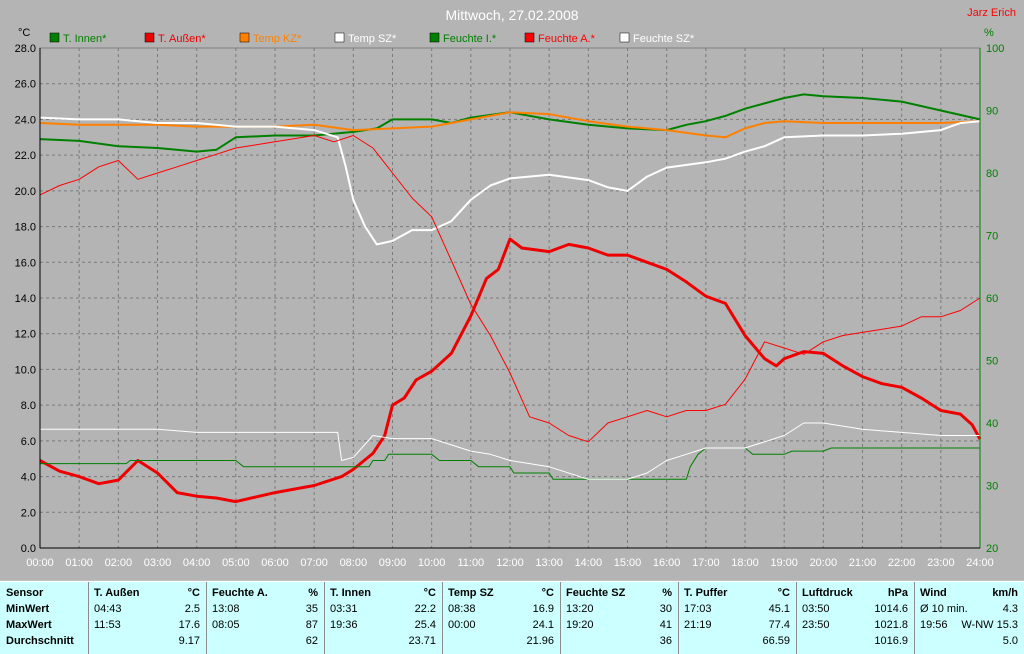  Describe the element at coordinates (1010, 641) in the screenshot. I see `stats-value: 5.0` at that location.